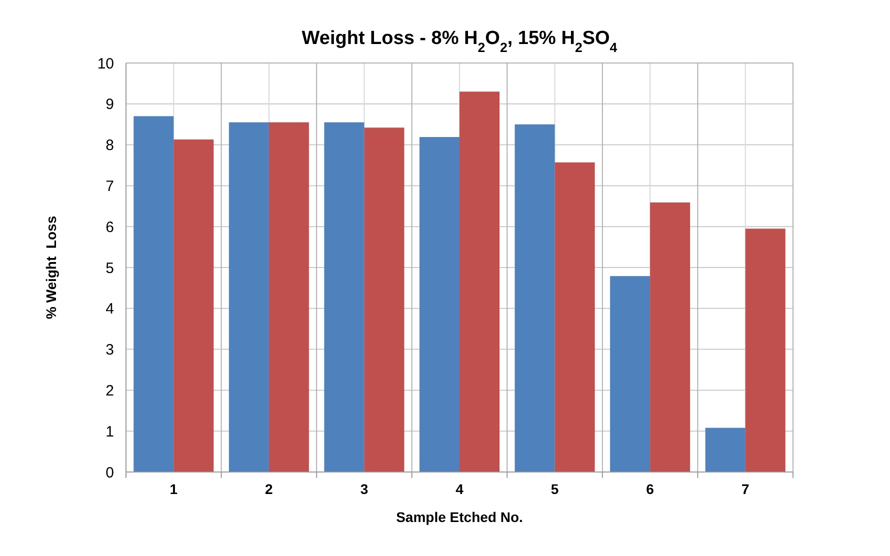  What do you see at coordinates (174, 489) in the screenshot?
I see `x-tick-label: 1` at bounding box center [174, 489].